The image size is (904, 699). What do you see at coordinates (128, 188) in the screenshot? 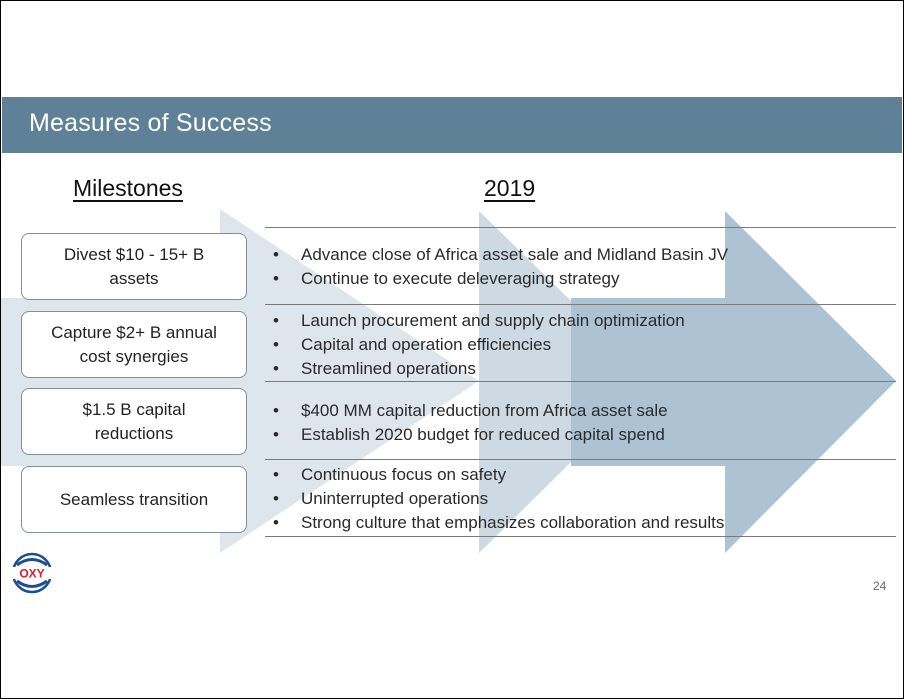
I see `milestones-heading: Milestones` at bounding box center [128, 188].